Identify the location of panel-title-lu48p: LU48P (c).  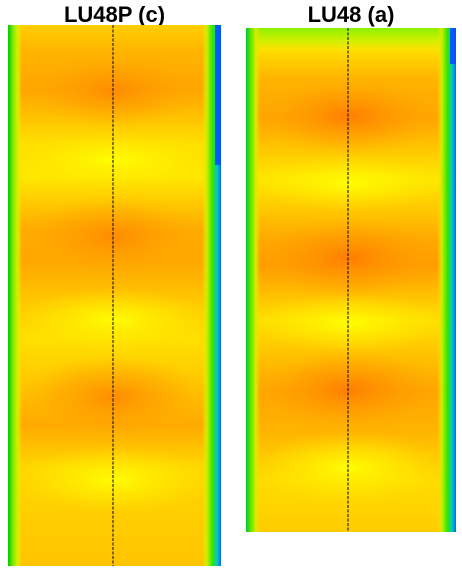
(114, 14).